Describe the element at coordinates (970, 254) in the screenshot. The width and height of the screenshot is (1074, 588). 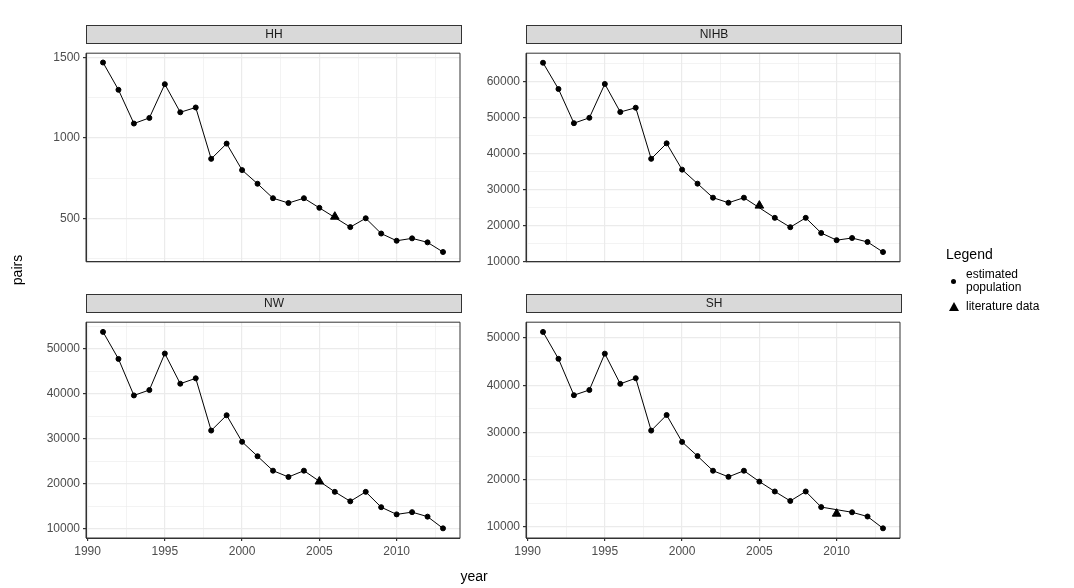
I see `legend-title: Legend` at that location.